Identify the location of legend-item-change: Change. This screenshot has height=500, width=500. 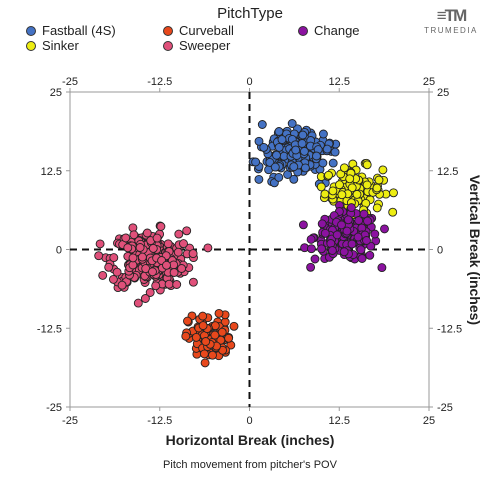
(329, 30).